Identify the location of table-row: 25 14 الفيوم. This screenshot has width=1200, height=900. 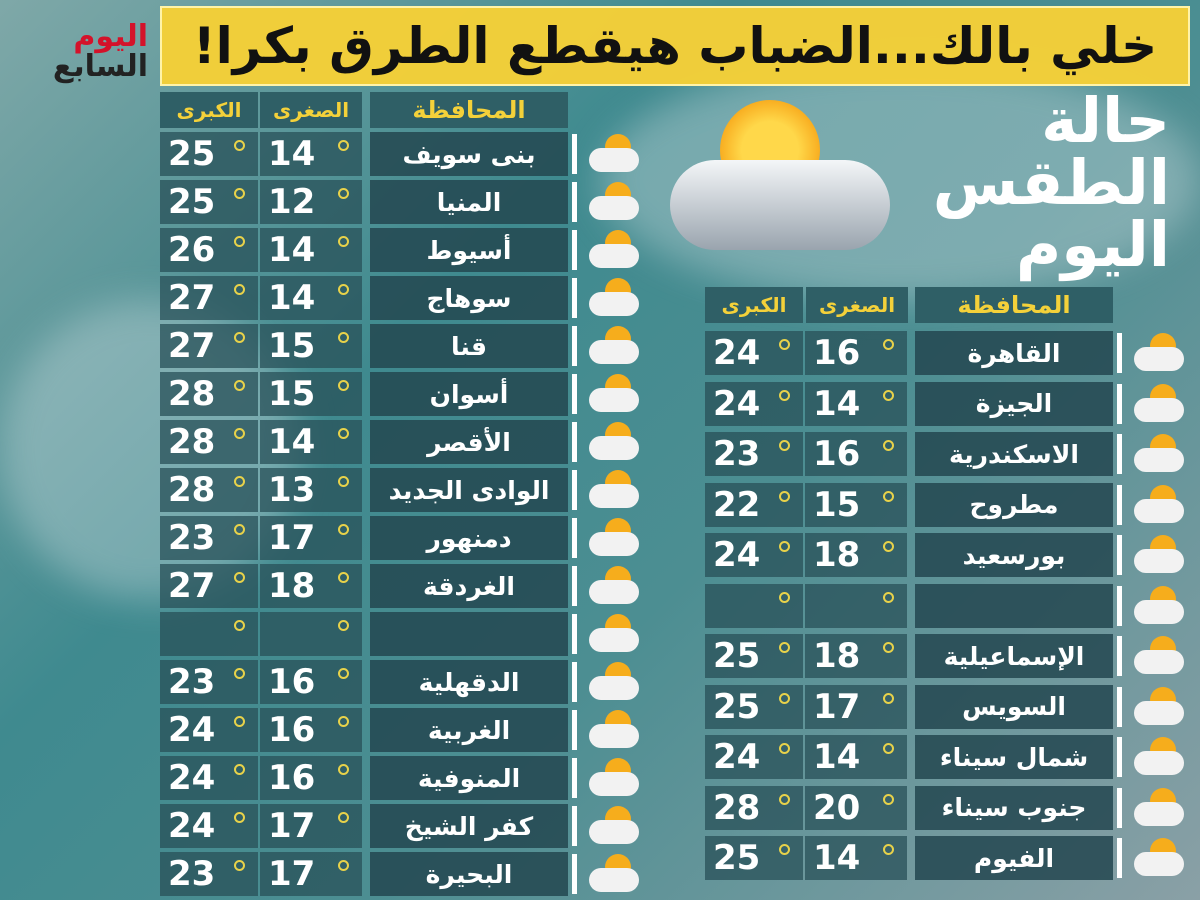
(950, 858).